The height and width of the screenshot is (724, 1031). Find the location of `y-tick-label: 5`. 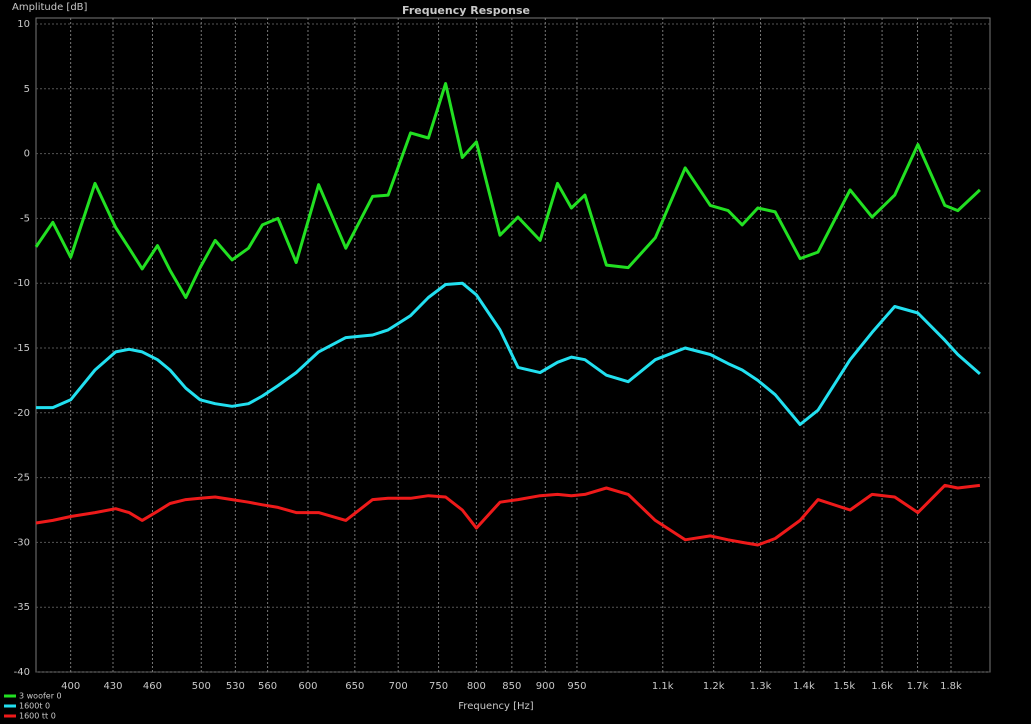

y-tick-label: 5 is located at coordinates (27, 89).